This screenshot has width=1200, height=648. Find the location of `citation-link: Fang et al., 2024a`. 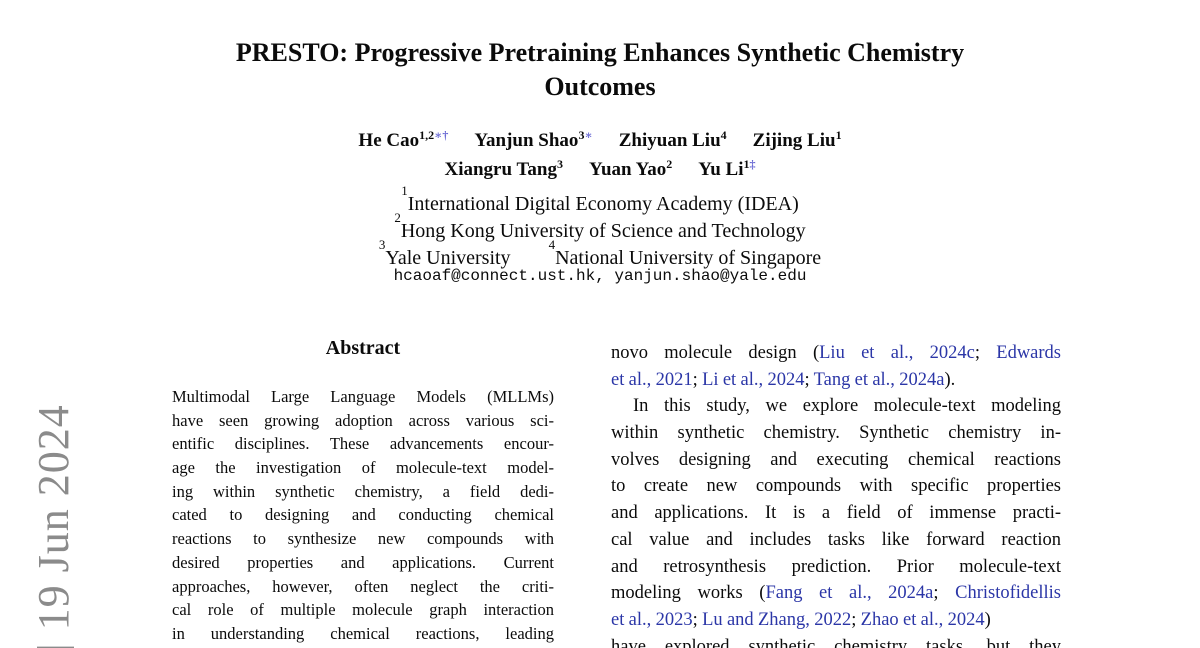

citation-link: Fang et al., 2024a is located at coordinates (849, 593).